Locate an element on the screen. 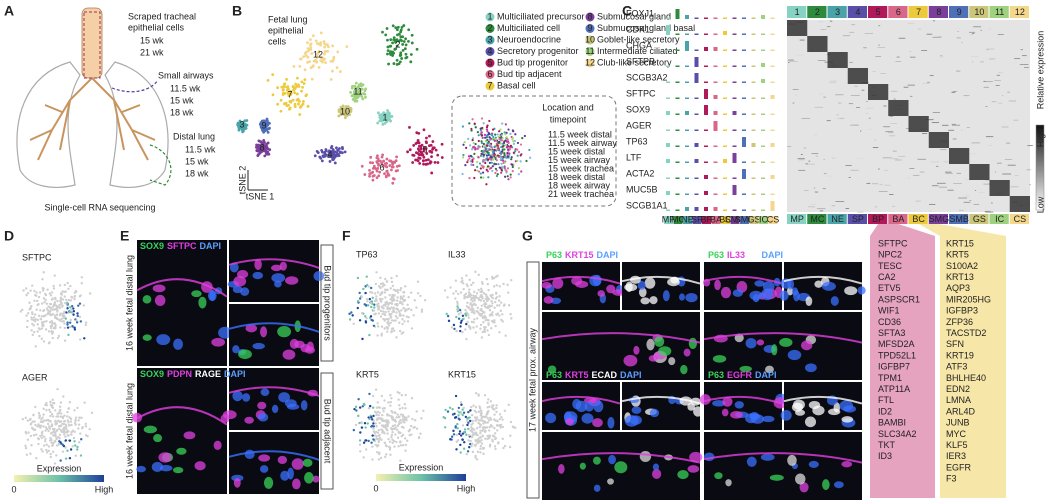  gene-label: CHGA is located at coordinates (639, 45).